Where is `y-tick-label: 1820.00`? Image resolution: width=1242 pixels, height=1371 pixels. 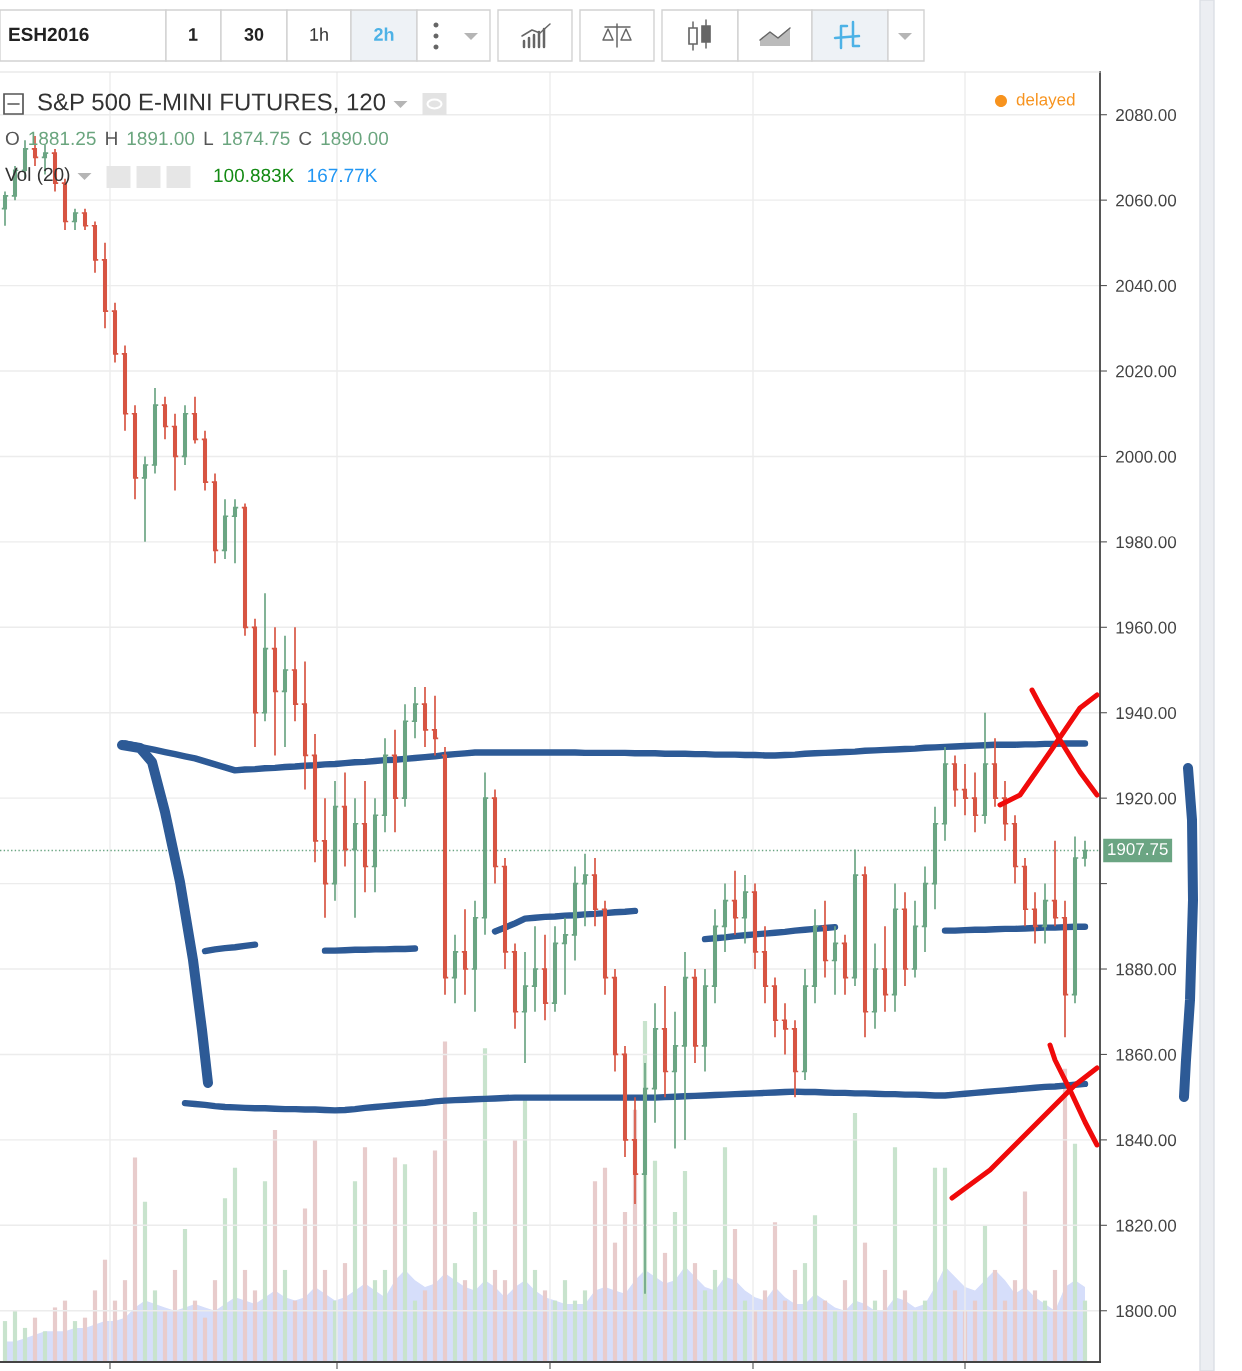 y-tick-label: 1820.00 is located at coordinates (1146, 1225).